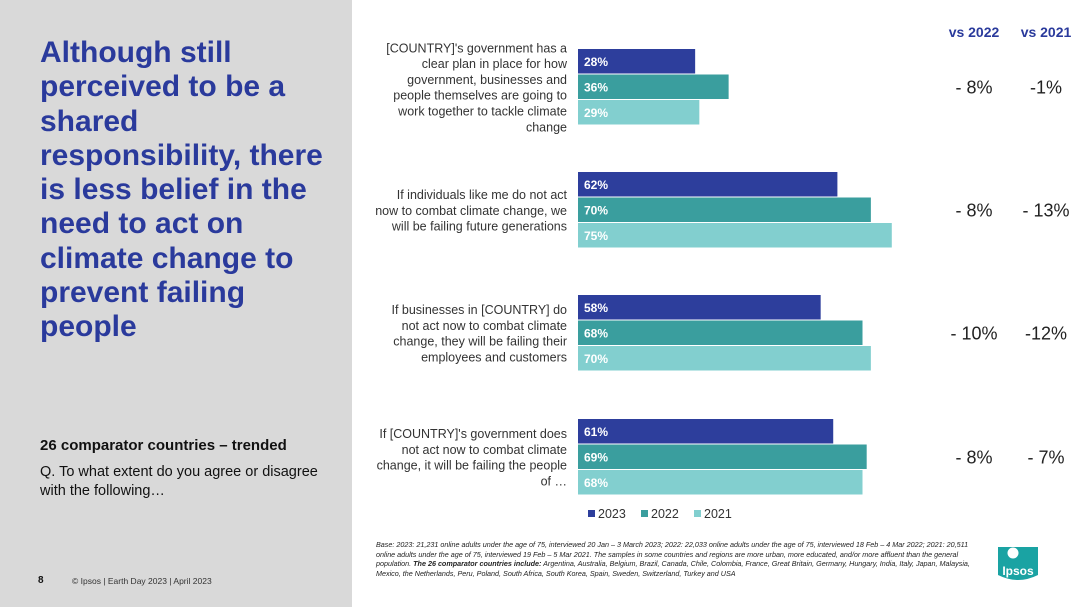  I want to click on change-vs-2021-item-2: - 13%, so click(1045, 210).